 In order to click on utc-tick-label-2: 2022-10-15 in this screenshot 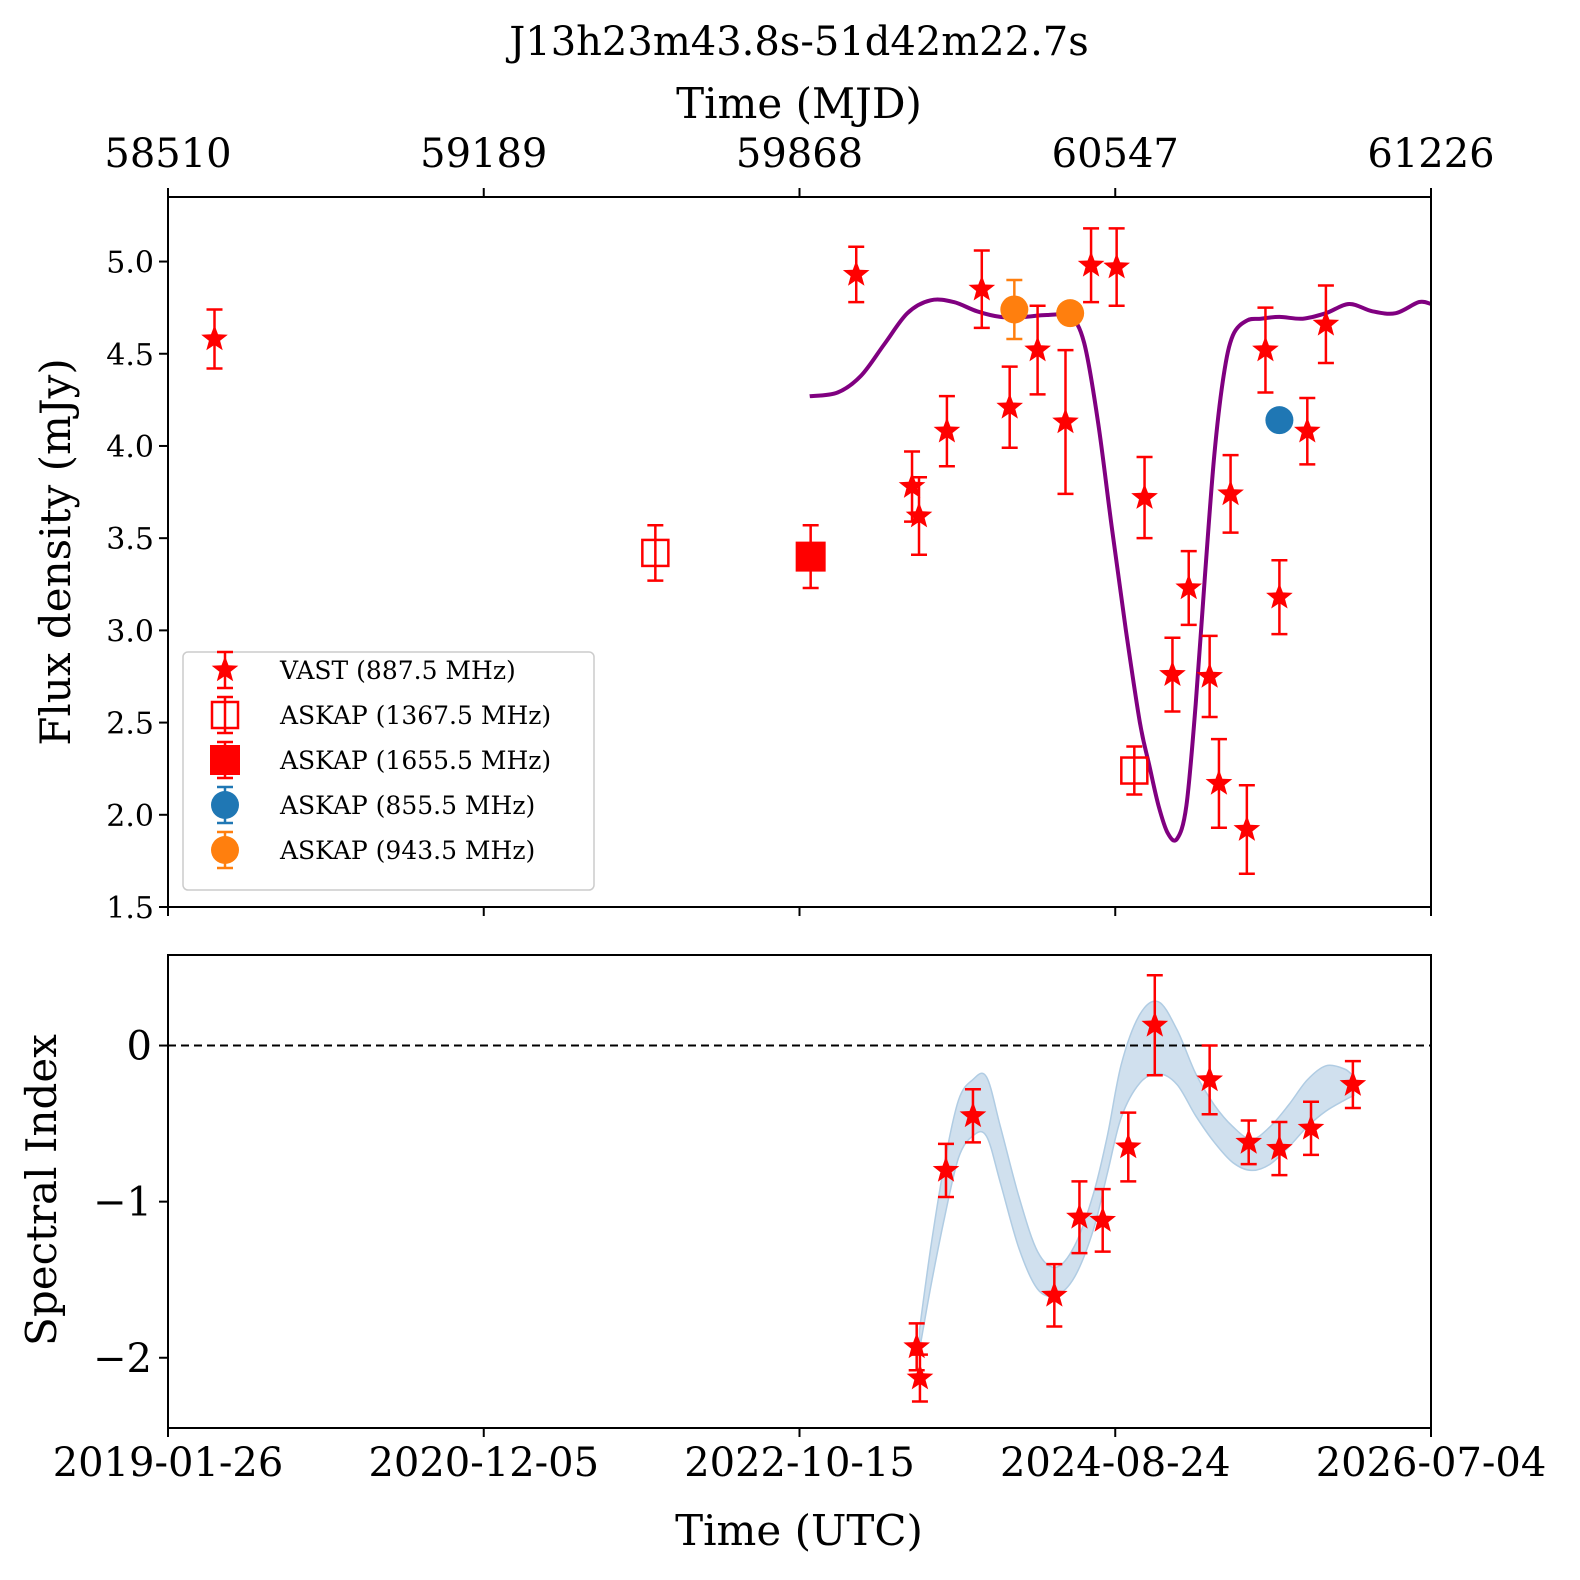, I will do `click(799, 1463)`.